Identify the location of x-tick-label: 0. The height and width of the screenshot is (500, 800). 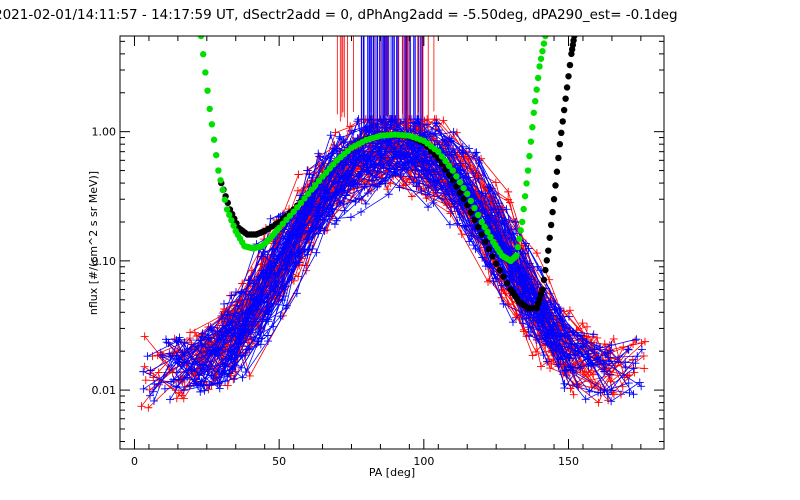
(134, 461).